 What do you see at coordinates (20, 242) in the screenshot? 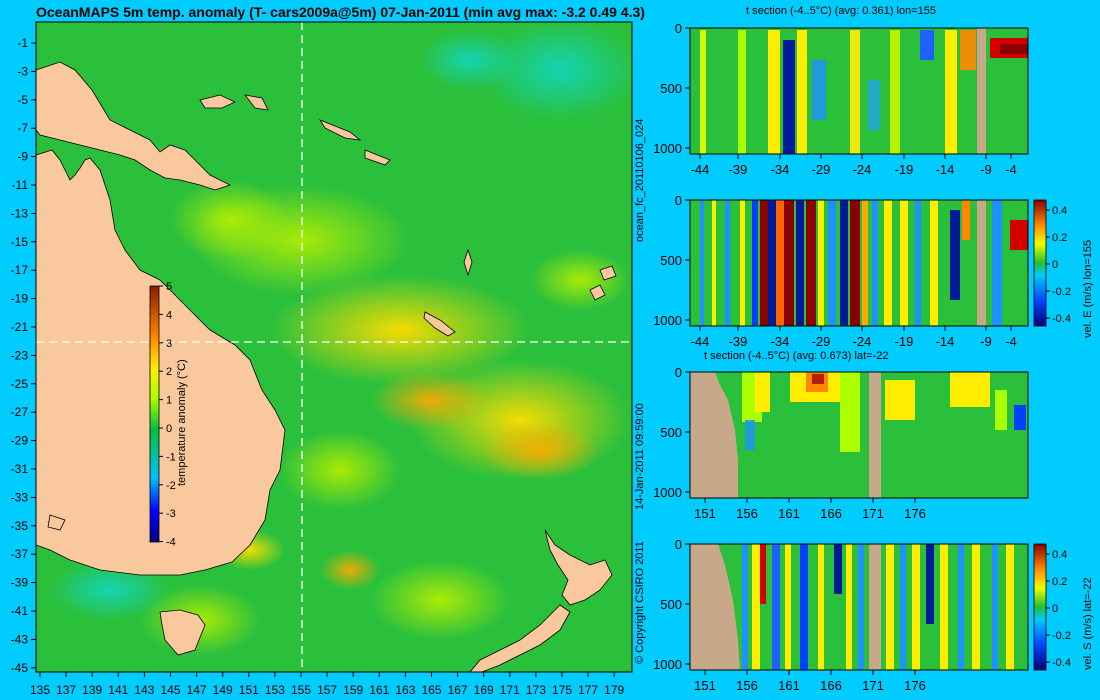
I see `map-y-tick-label: -15` at bounding box center [20, 242].